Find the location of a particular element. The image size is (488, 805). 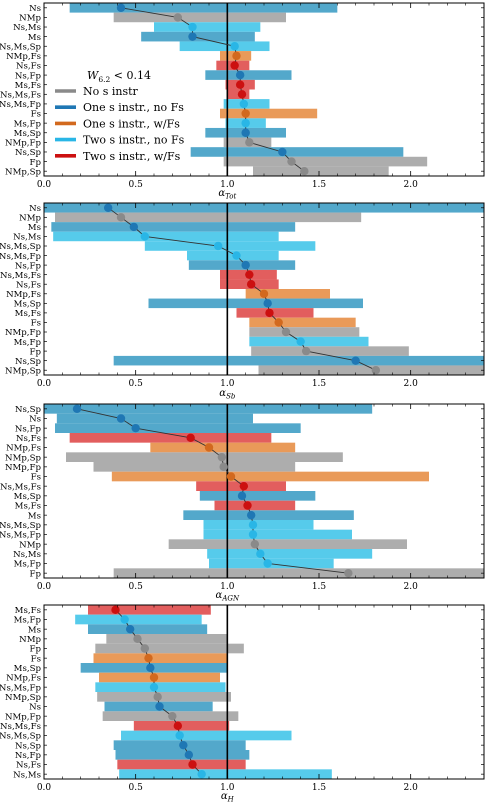

x-tick-label: 1.0 is located at coordinates (227, 185).